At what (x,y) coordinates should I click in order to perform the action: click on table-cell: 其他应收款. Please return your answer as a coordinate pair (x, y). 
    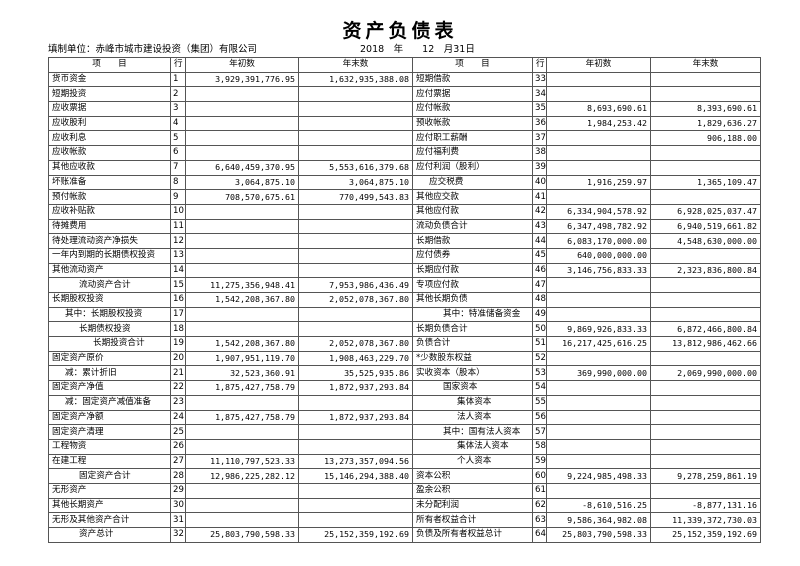
    Looking at the image, I should click on (109, 167).